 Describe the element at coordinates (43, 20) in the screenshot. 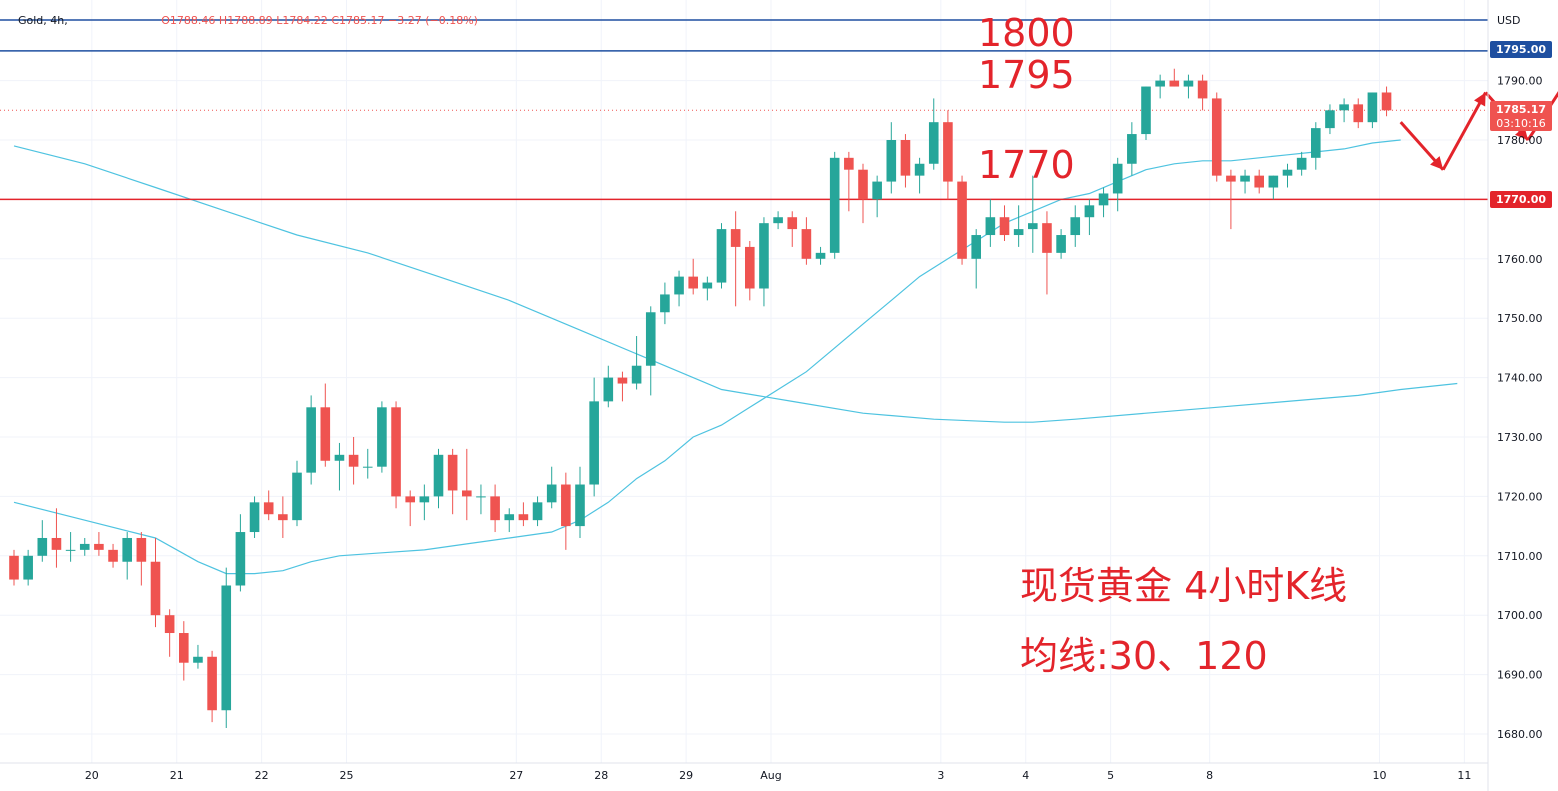

I see `symbol-label: Gold, 4h,` at that location.